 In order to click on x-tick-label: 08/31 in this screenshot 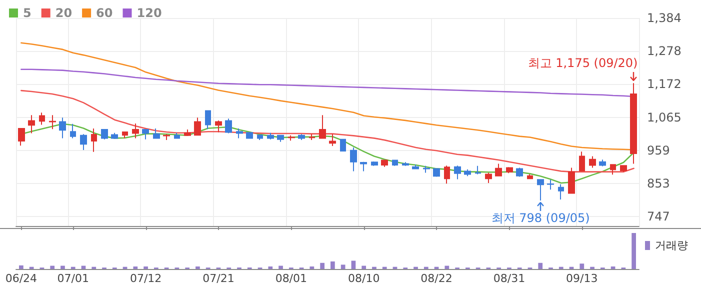, I will do `click(509, 278)`.